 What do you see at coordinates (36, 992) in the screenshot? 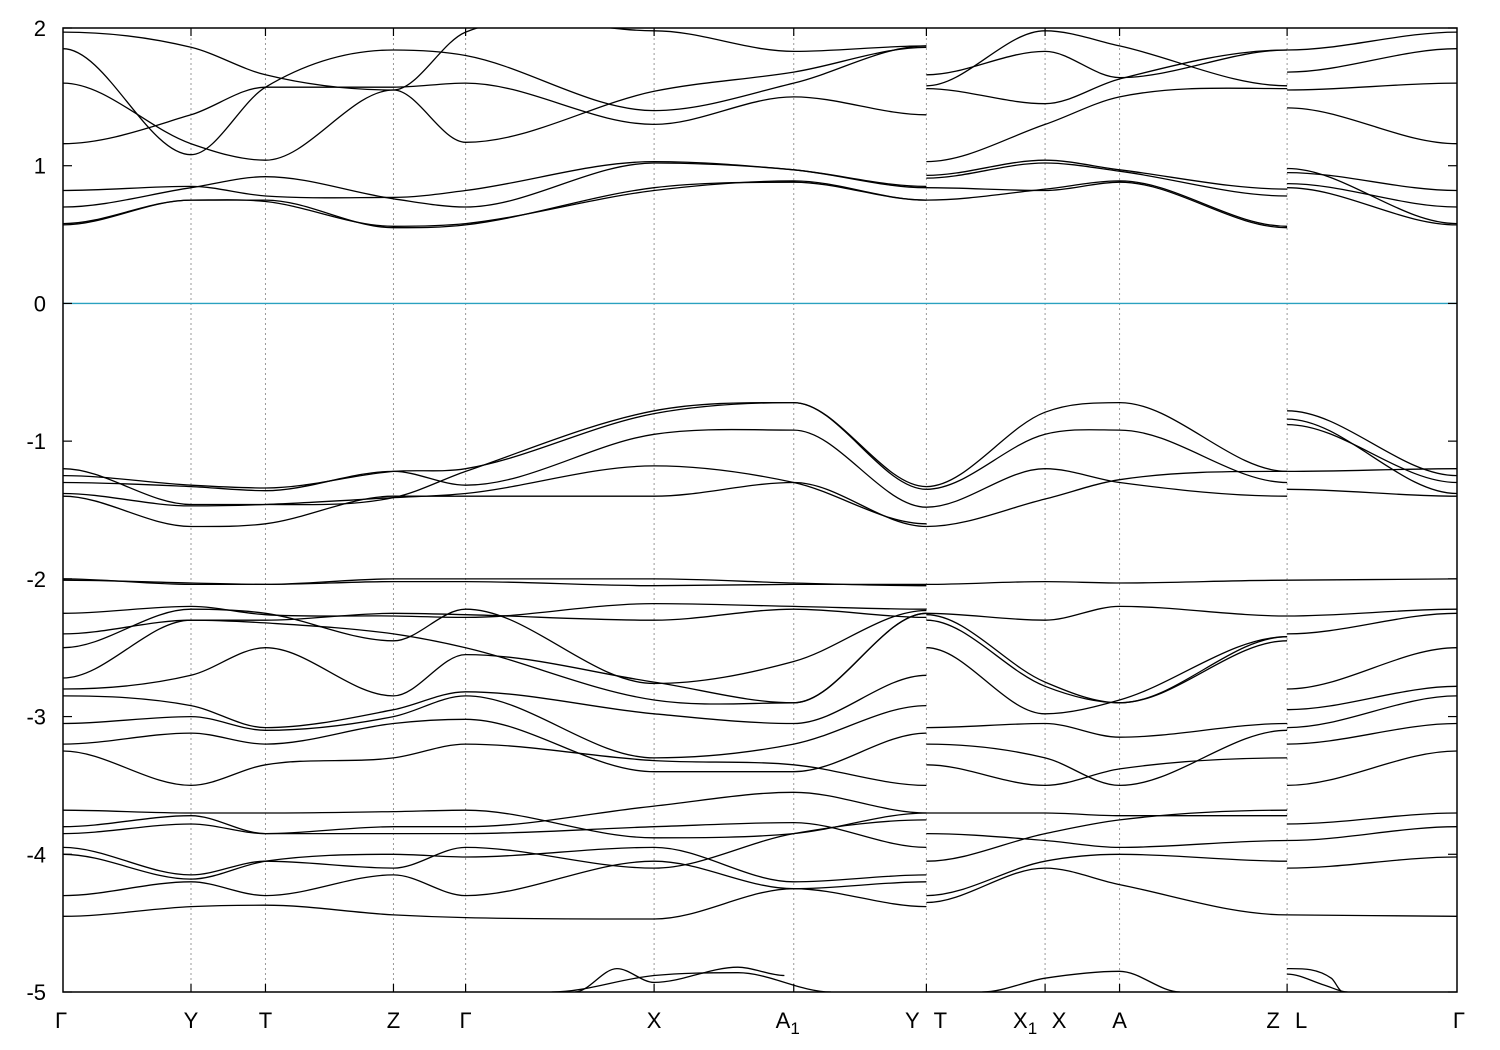
I see `y-tick-label: -5` at bounding box center [36, 992].